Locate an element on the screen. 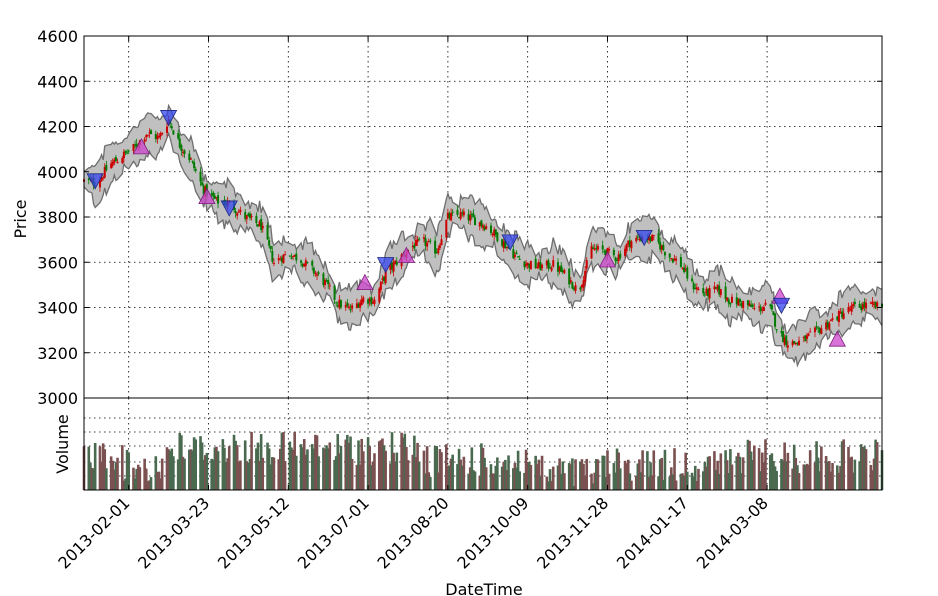 Image resolution: width=938 pixels, height=596 pixels. y-tick-label: 4200 is located at coordinates (57, 127).